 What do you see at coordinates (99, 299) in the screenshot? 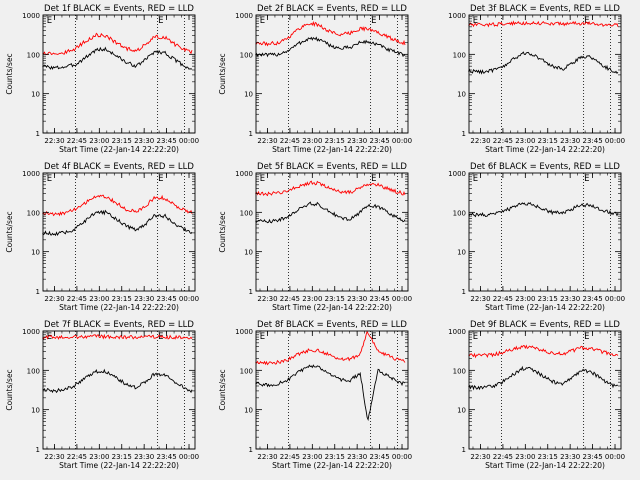
I see `x-tick-label: 23:00` at bounding box center [99, 299].